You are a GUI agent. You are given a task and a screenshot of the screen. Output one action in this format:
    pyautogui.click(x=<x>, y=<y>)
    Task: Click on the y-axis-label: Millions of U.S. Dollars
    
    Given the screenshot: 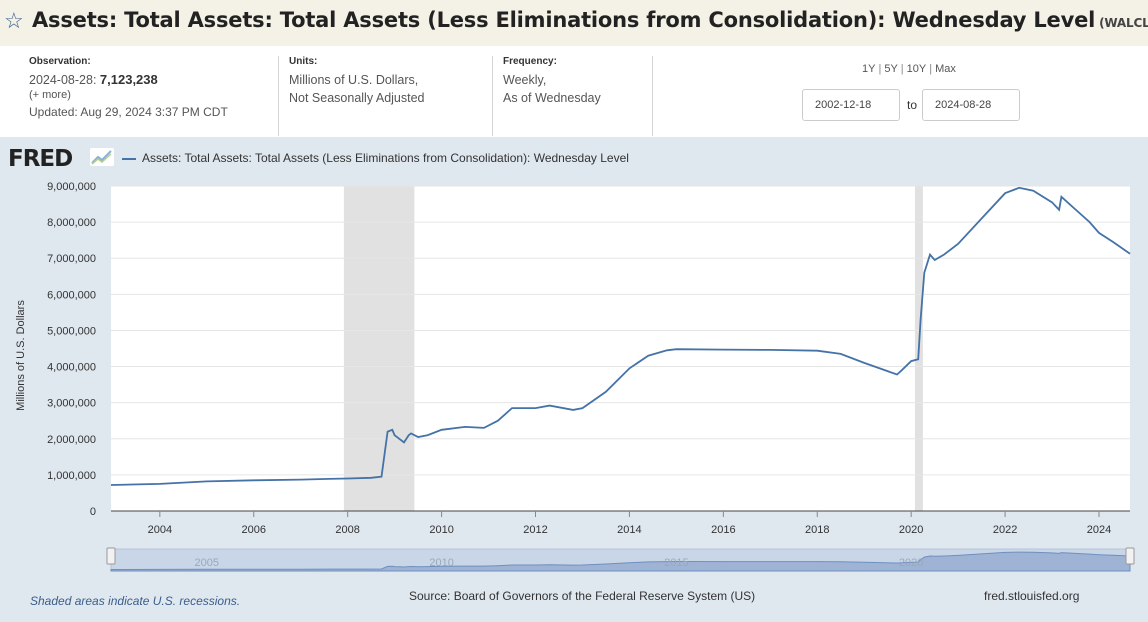 What is the action you would take?
    pyautogui.click(x=21, y=355)
    